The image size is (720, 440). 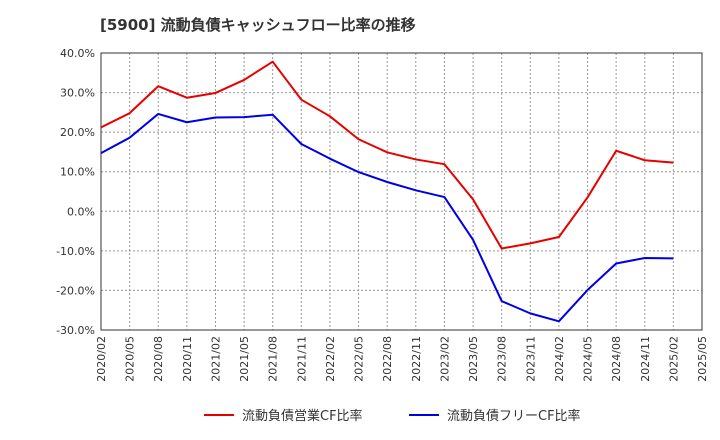 What do you see at coordinates (244, 359) in the screenshot?
I see `x-tick-label: 2021/05` at bounding box center [244, 359].